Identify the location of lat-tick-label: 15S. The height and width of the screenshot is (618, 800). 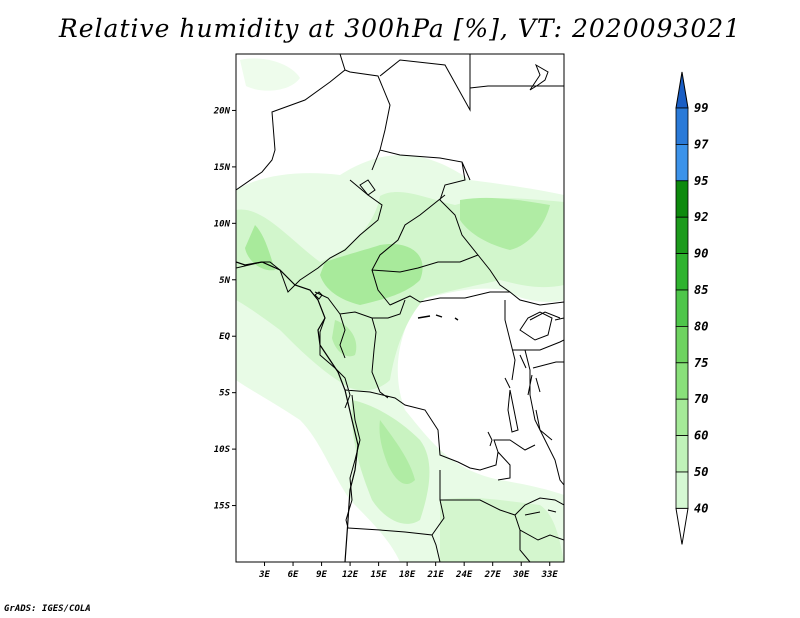
(222, 507).